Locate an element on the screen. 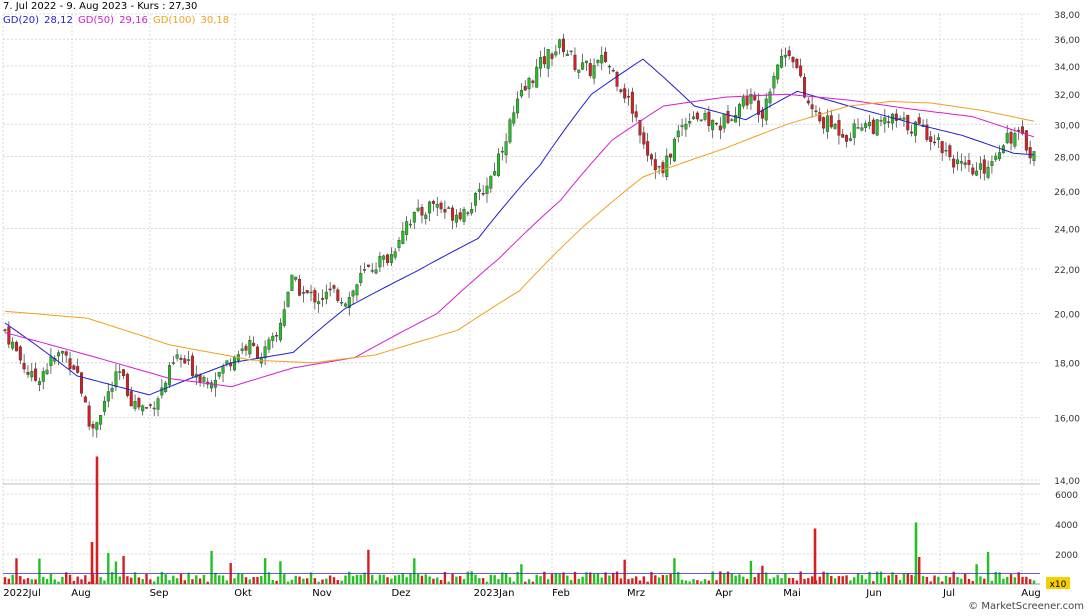 The image size is (1088, 616). x-tick-label: Sep is located at coordinates (159, 593).